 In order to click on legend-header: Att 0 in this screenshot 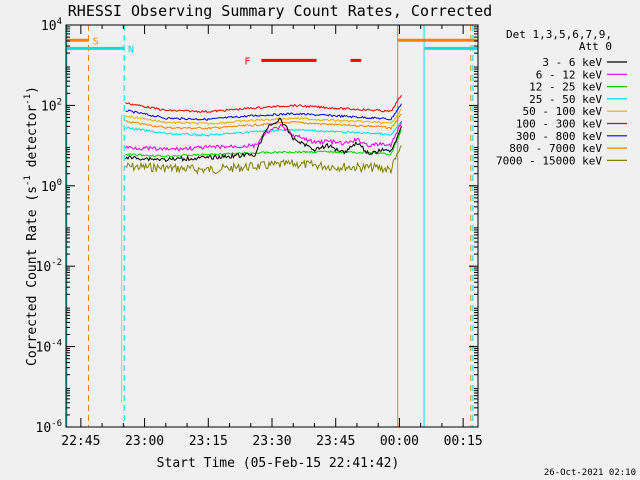, I will do `click(595, 46)`.